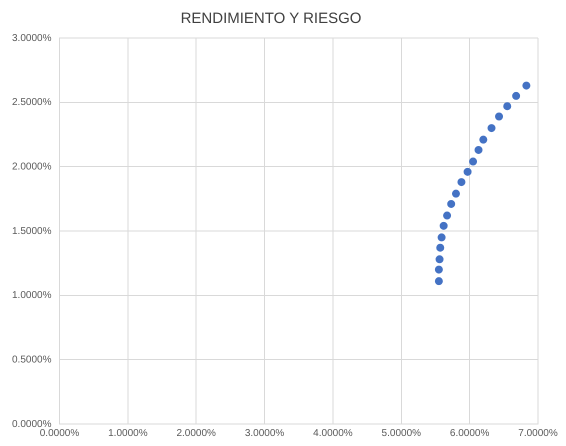 This screenshot has width=566, height=446. I want to click on x-tick-label: 1.0000%, so click(128, 433).